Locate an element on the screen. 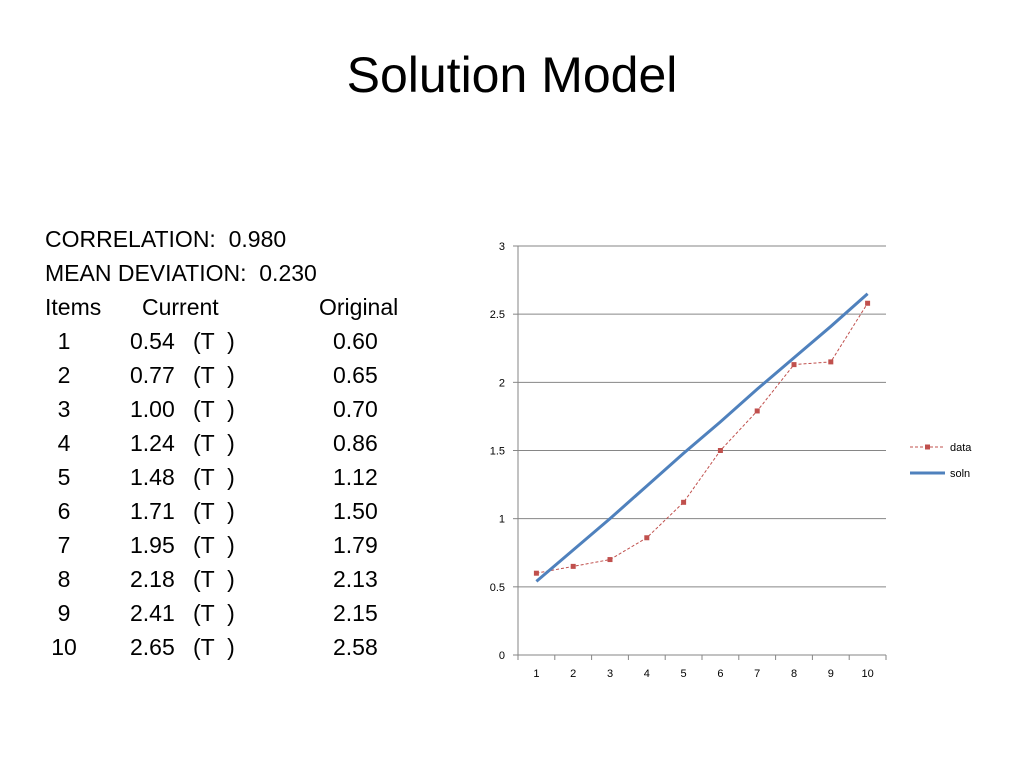 The image size is (1024, 768). table-cell: 2.18 is located at coordinates (152, 579).